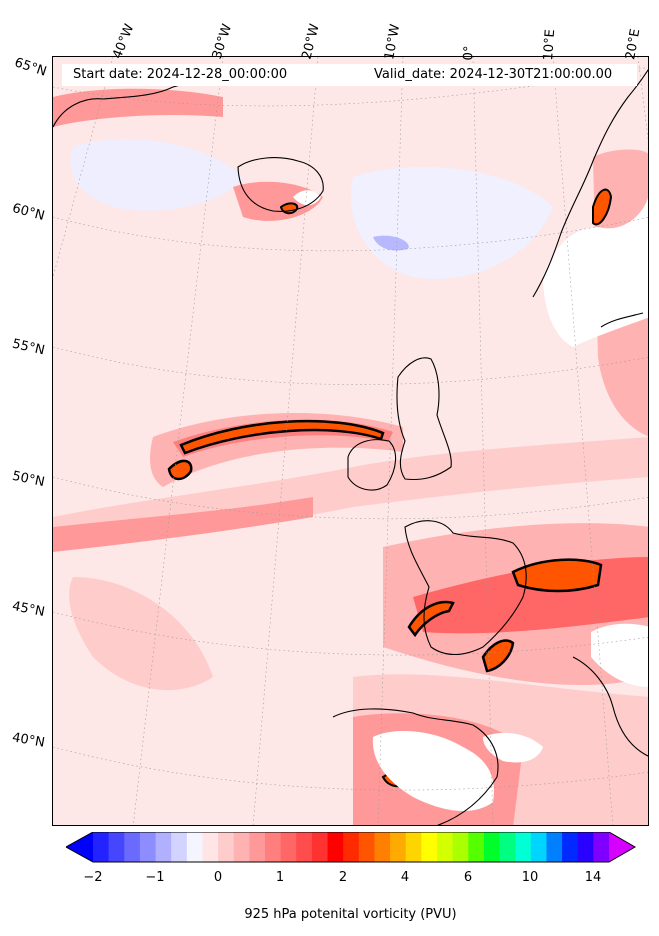  What do you see at coordinates (595, 272) in the screenshot?
I see `terrain-mask-norway` at bounding box center [595, 272].